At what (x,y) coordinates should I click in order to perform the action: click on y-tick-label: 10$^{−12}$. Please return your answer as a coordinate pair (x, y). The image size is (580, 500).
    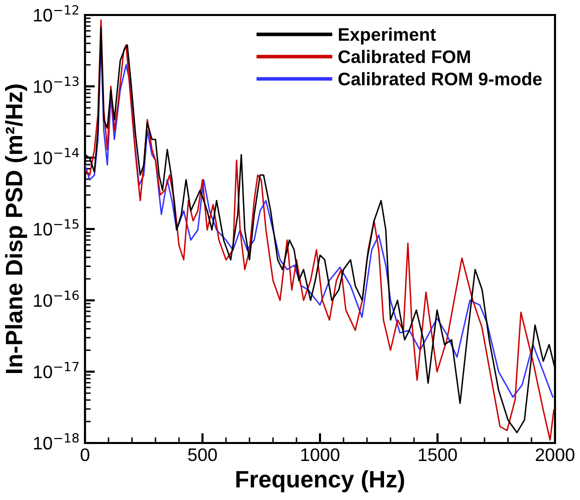
    Looking at the image, I should click on (56, 13).